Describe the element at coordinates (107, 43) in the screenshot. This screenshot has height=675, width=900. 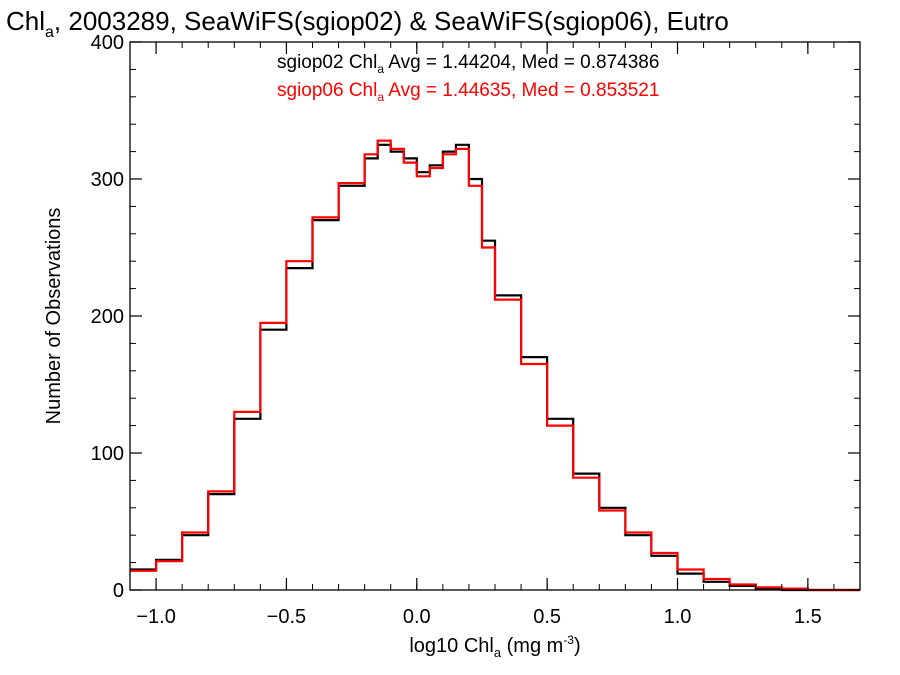
I see `y-tick-label: 400` at that location.